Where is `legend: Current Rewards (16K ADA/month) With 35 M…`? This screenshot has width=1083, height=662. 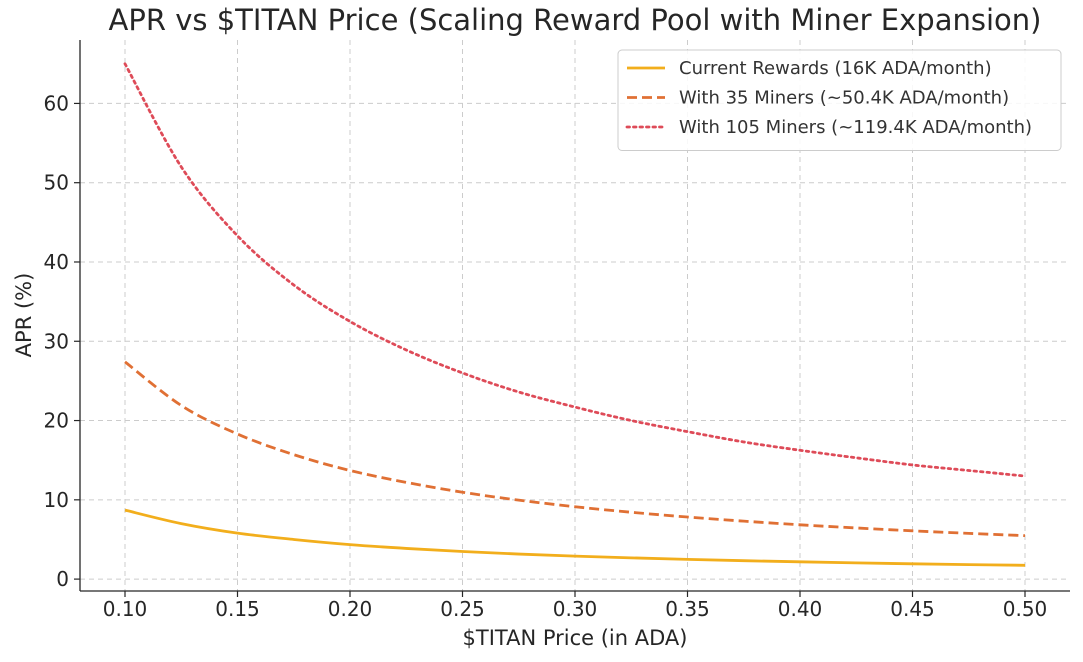
legend: Current Rewards (16K ADA/month) With 35 M… is located at coordinates (839, 100).